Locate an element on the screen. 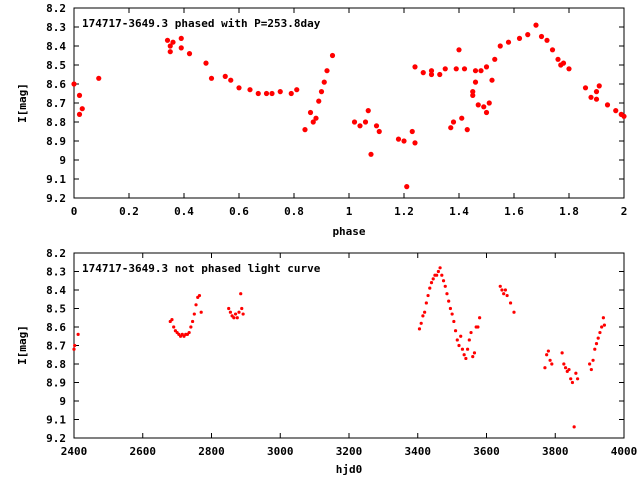  x-tick-label: 2 is located at coordinates (624, 211).